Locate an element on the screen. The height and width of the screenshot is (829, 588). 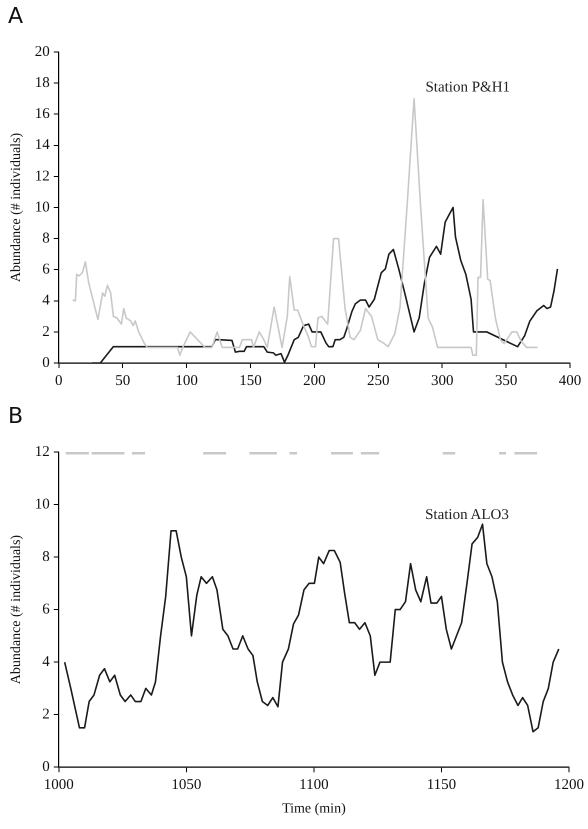
x-tick-label: 400 is located at coordinates (570, 380).